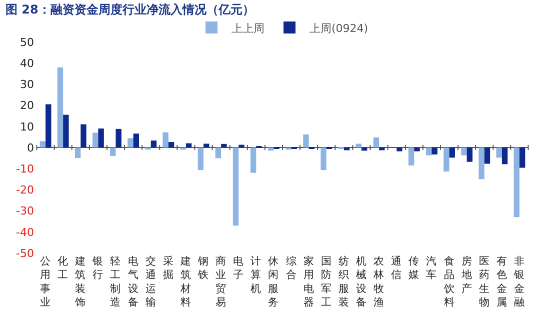  Describe the element at coordinates (116, 282) in the screenshot. I see `x-tick-label: 轻工制造` at that location.